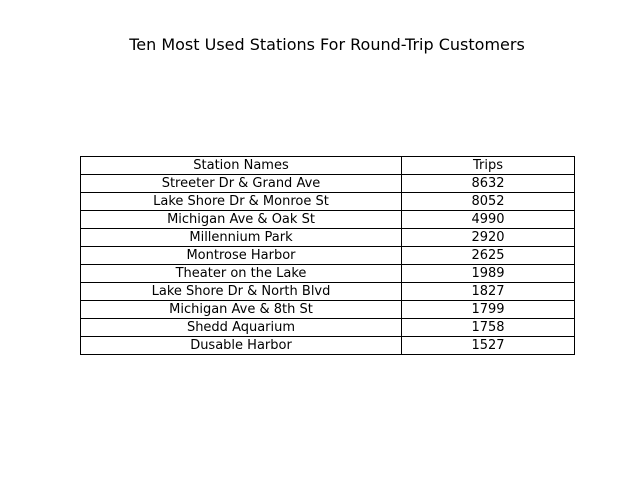 The height and width of the screenshot is (498, 638). I want to click on table-row: Theater on the Lake 1989, so click(327, 273).